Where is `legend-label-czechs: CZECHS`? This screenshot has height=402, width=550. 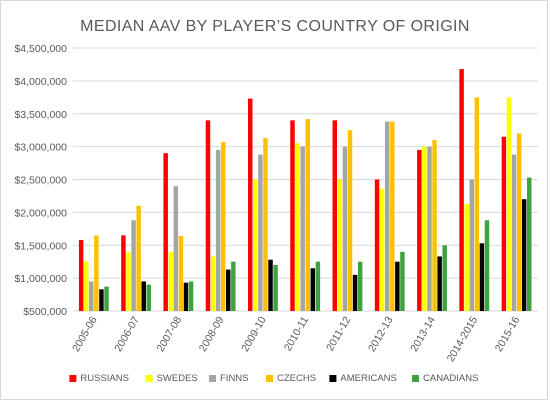 legend-label-czechs: CZECHS is located at coordinates (296, 378).